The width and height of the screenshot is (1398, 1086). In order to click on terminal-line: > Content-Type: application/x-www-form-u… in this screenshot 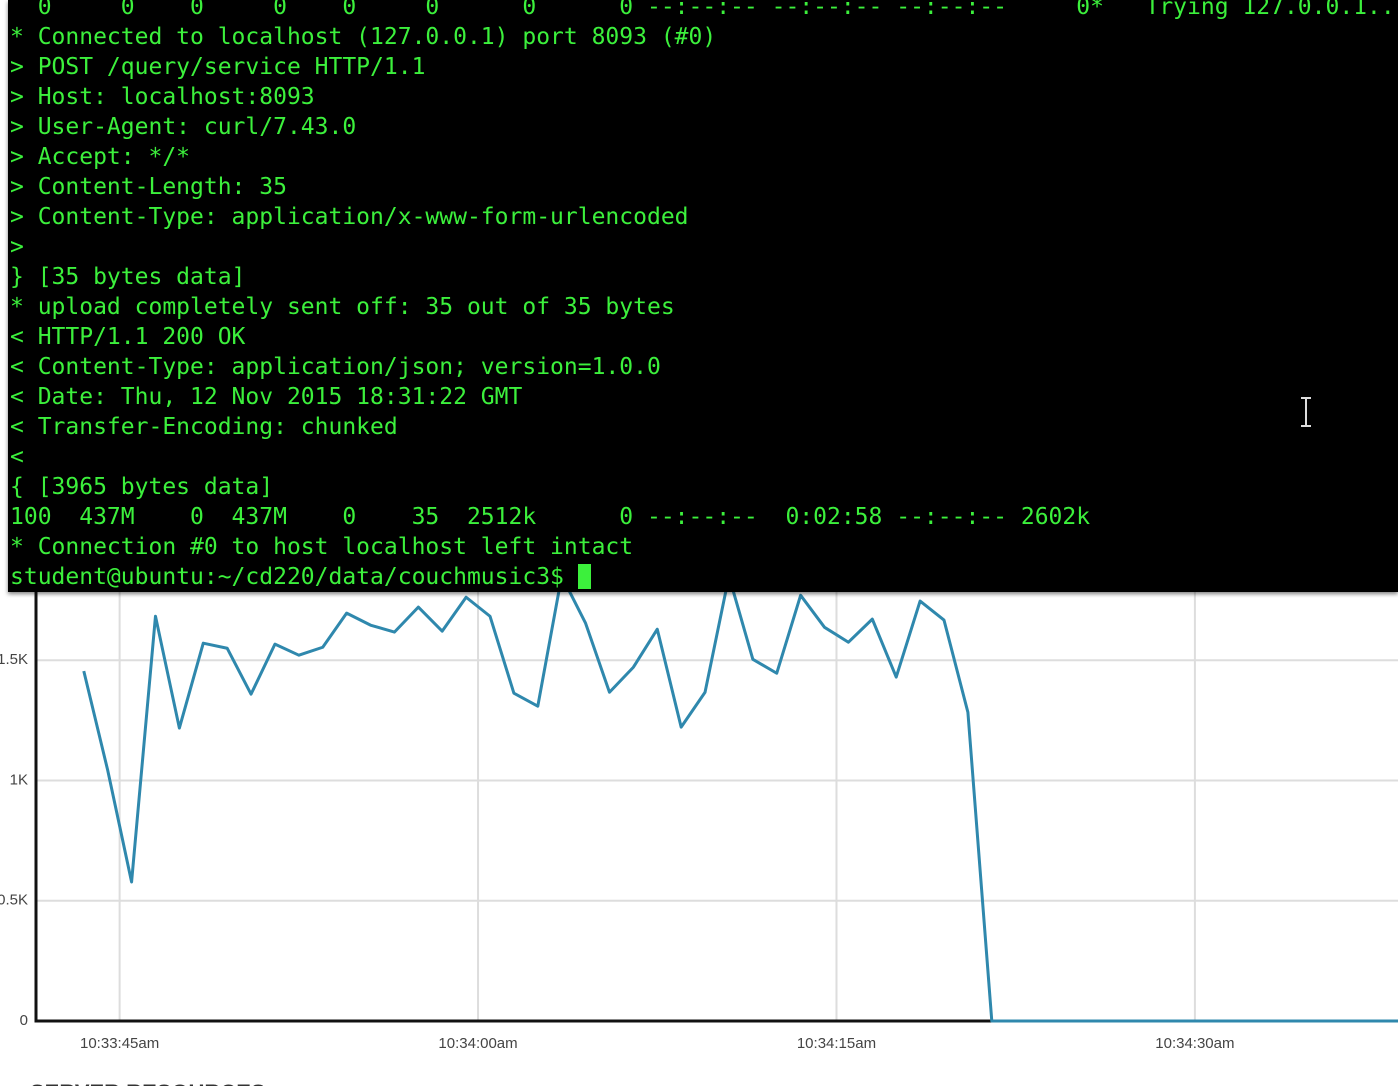, I will do `click(349, 217)`.